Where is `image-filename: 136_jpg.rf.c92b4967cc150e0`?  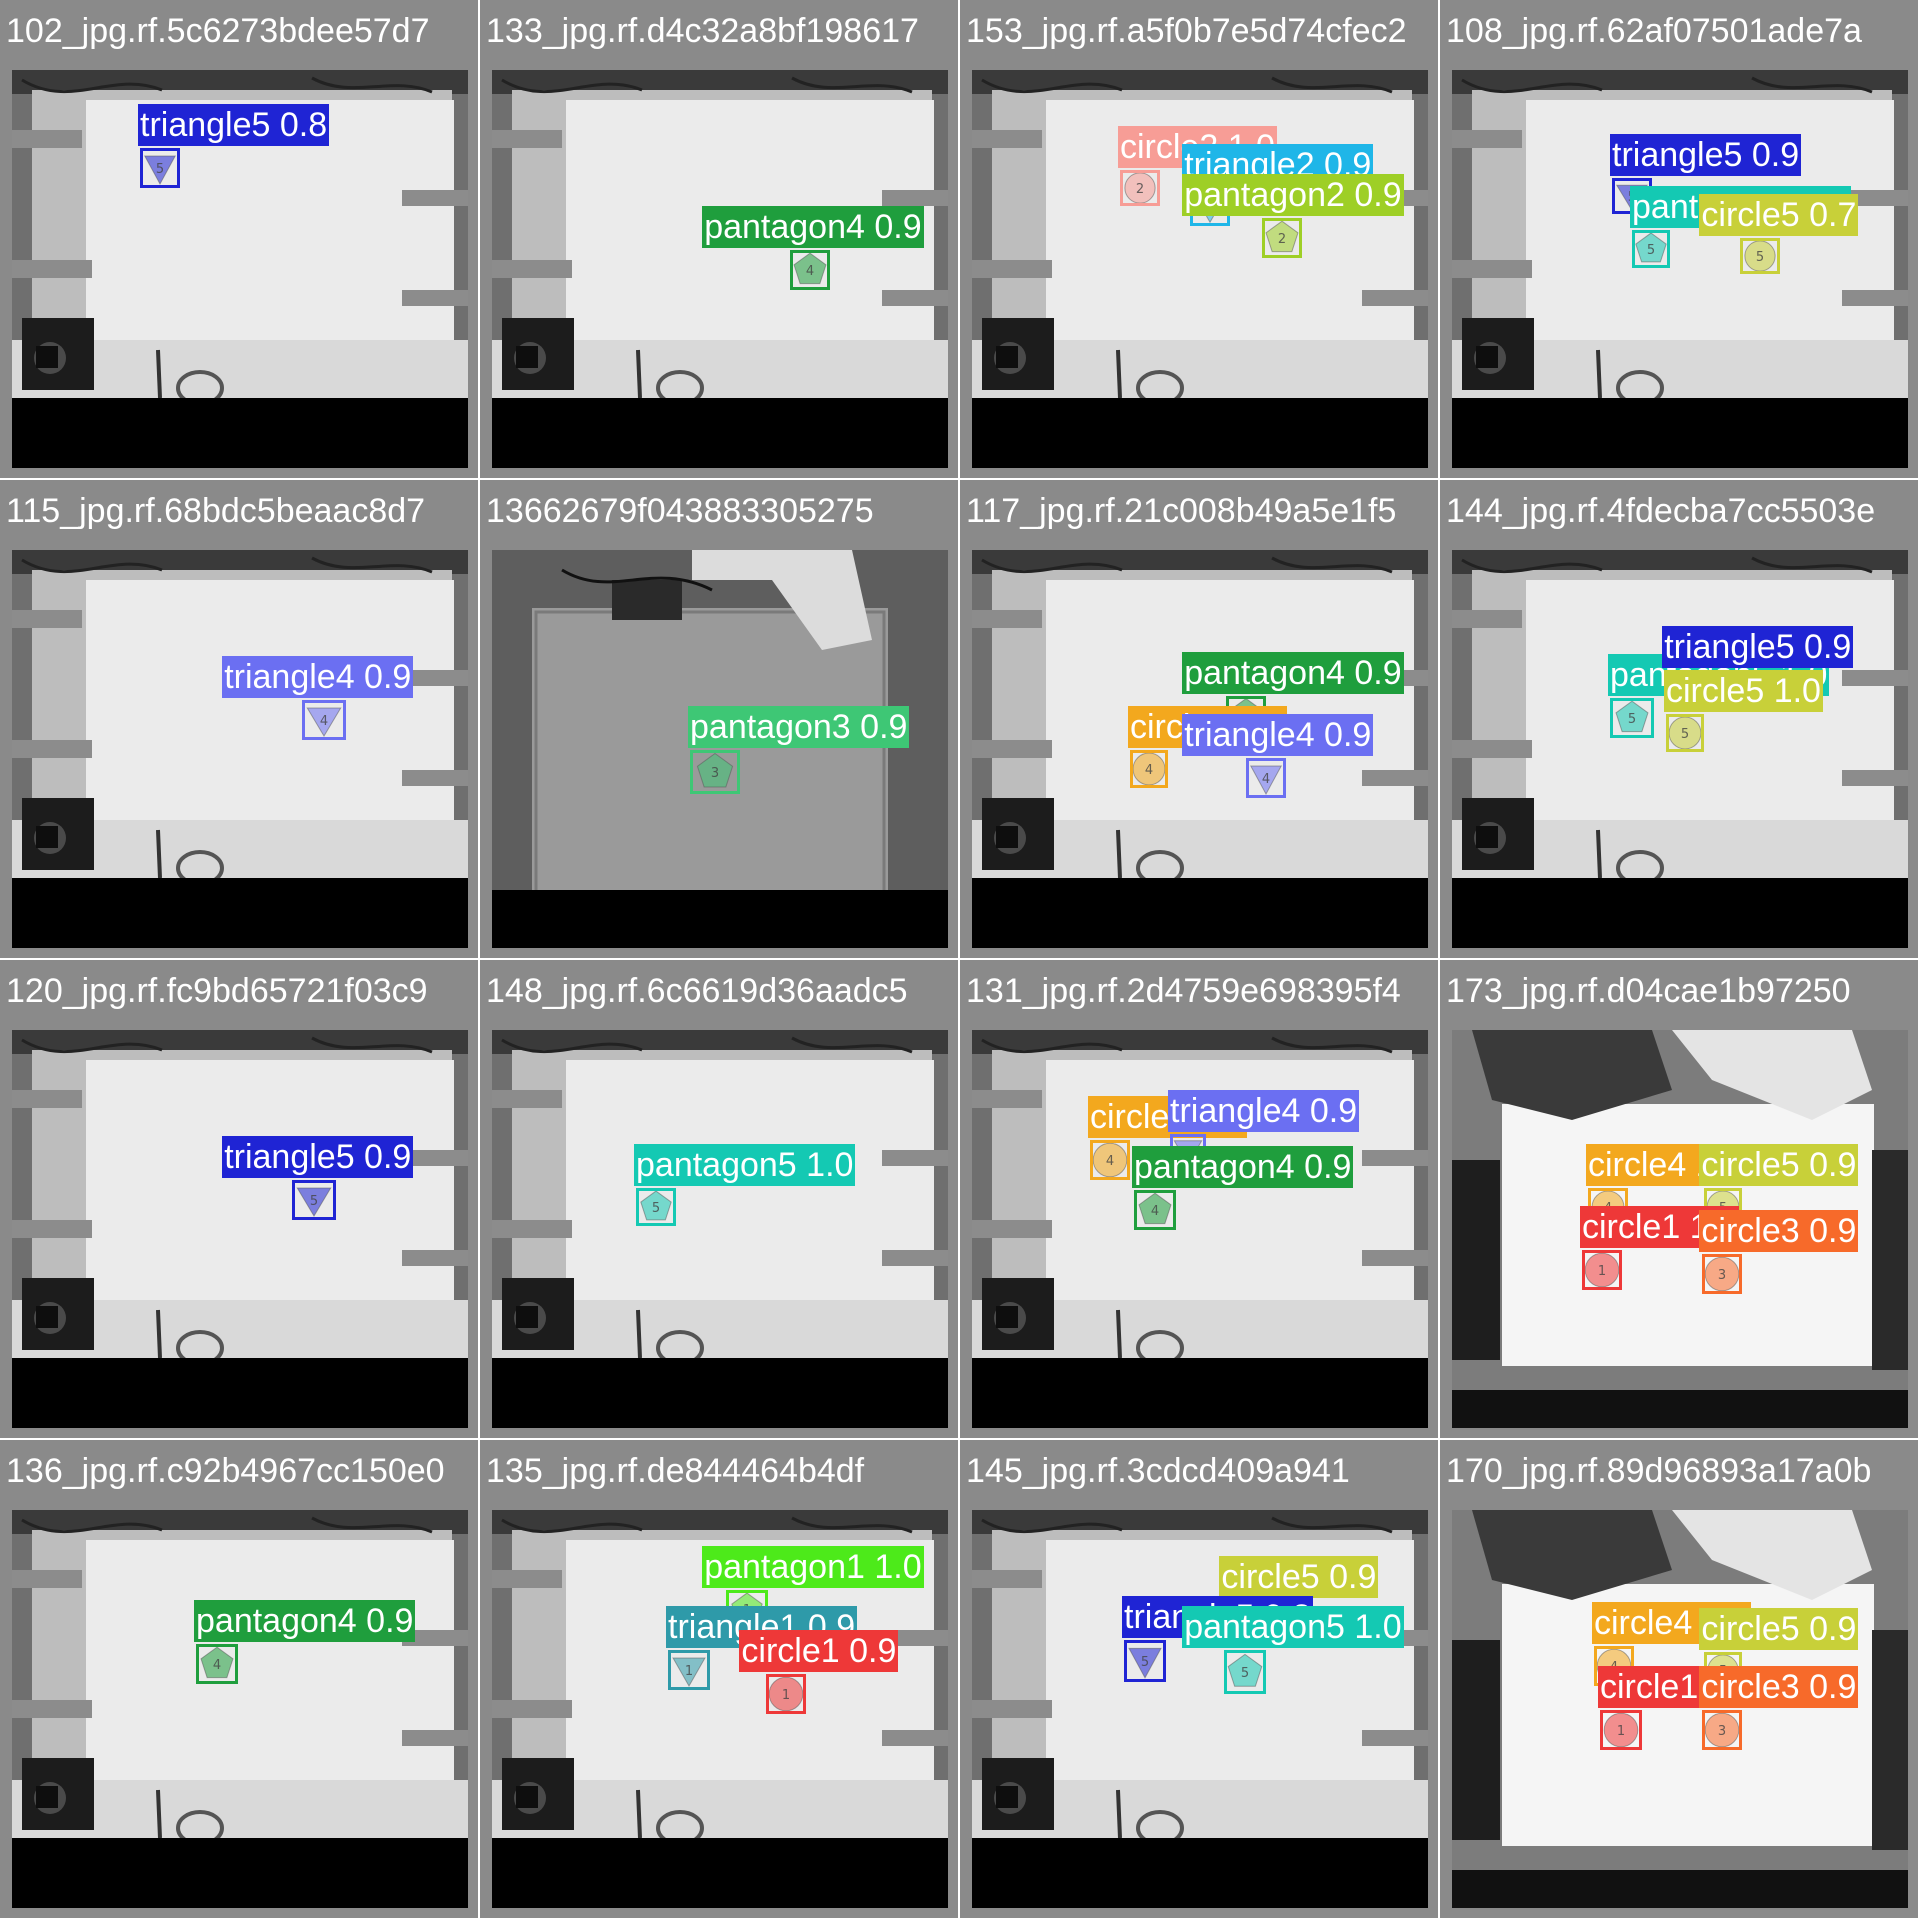 image-filename: 136_jpg.rf.c92b4967cc150e0 is located at coordinates (225, 1471).